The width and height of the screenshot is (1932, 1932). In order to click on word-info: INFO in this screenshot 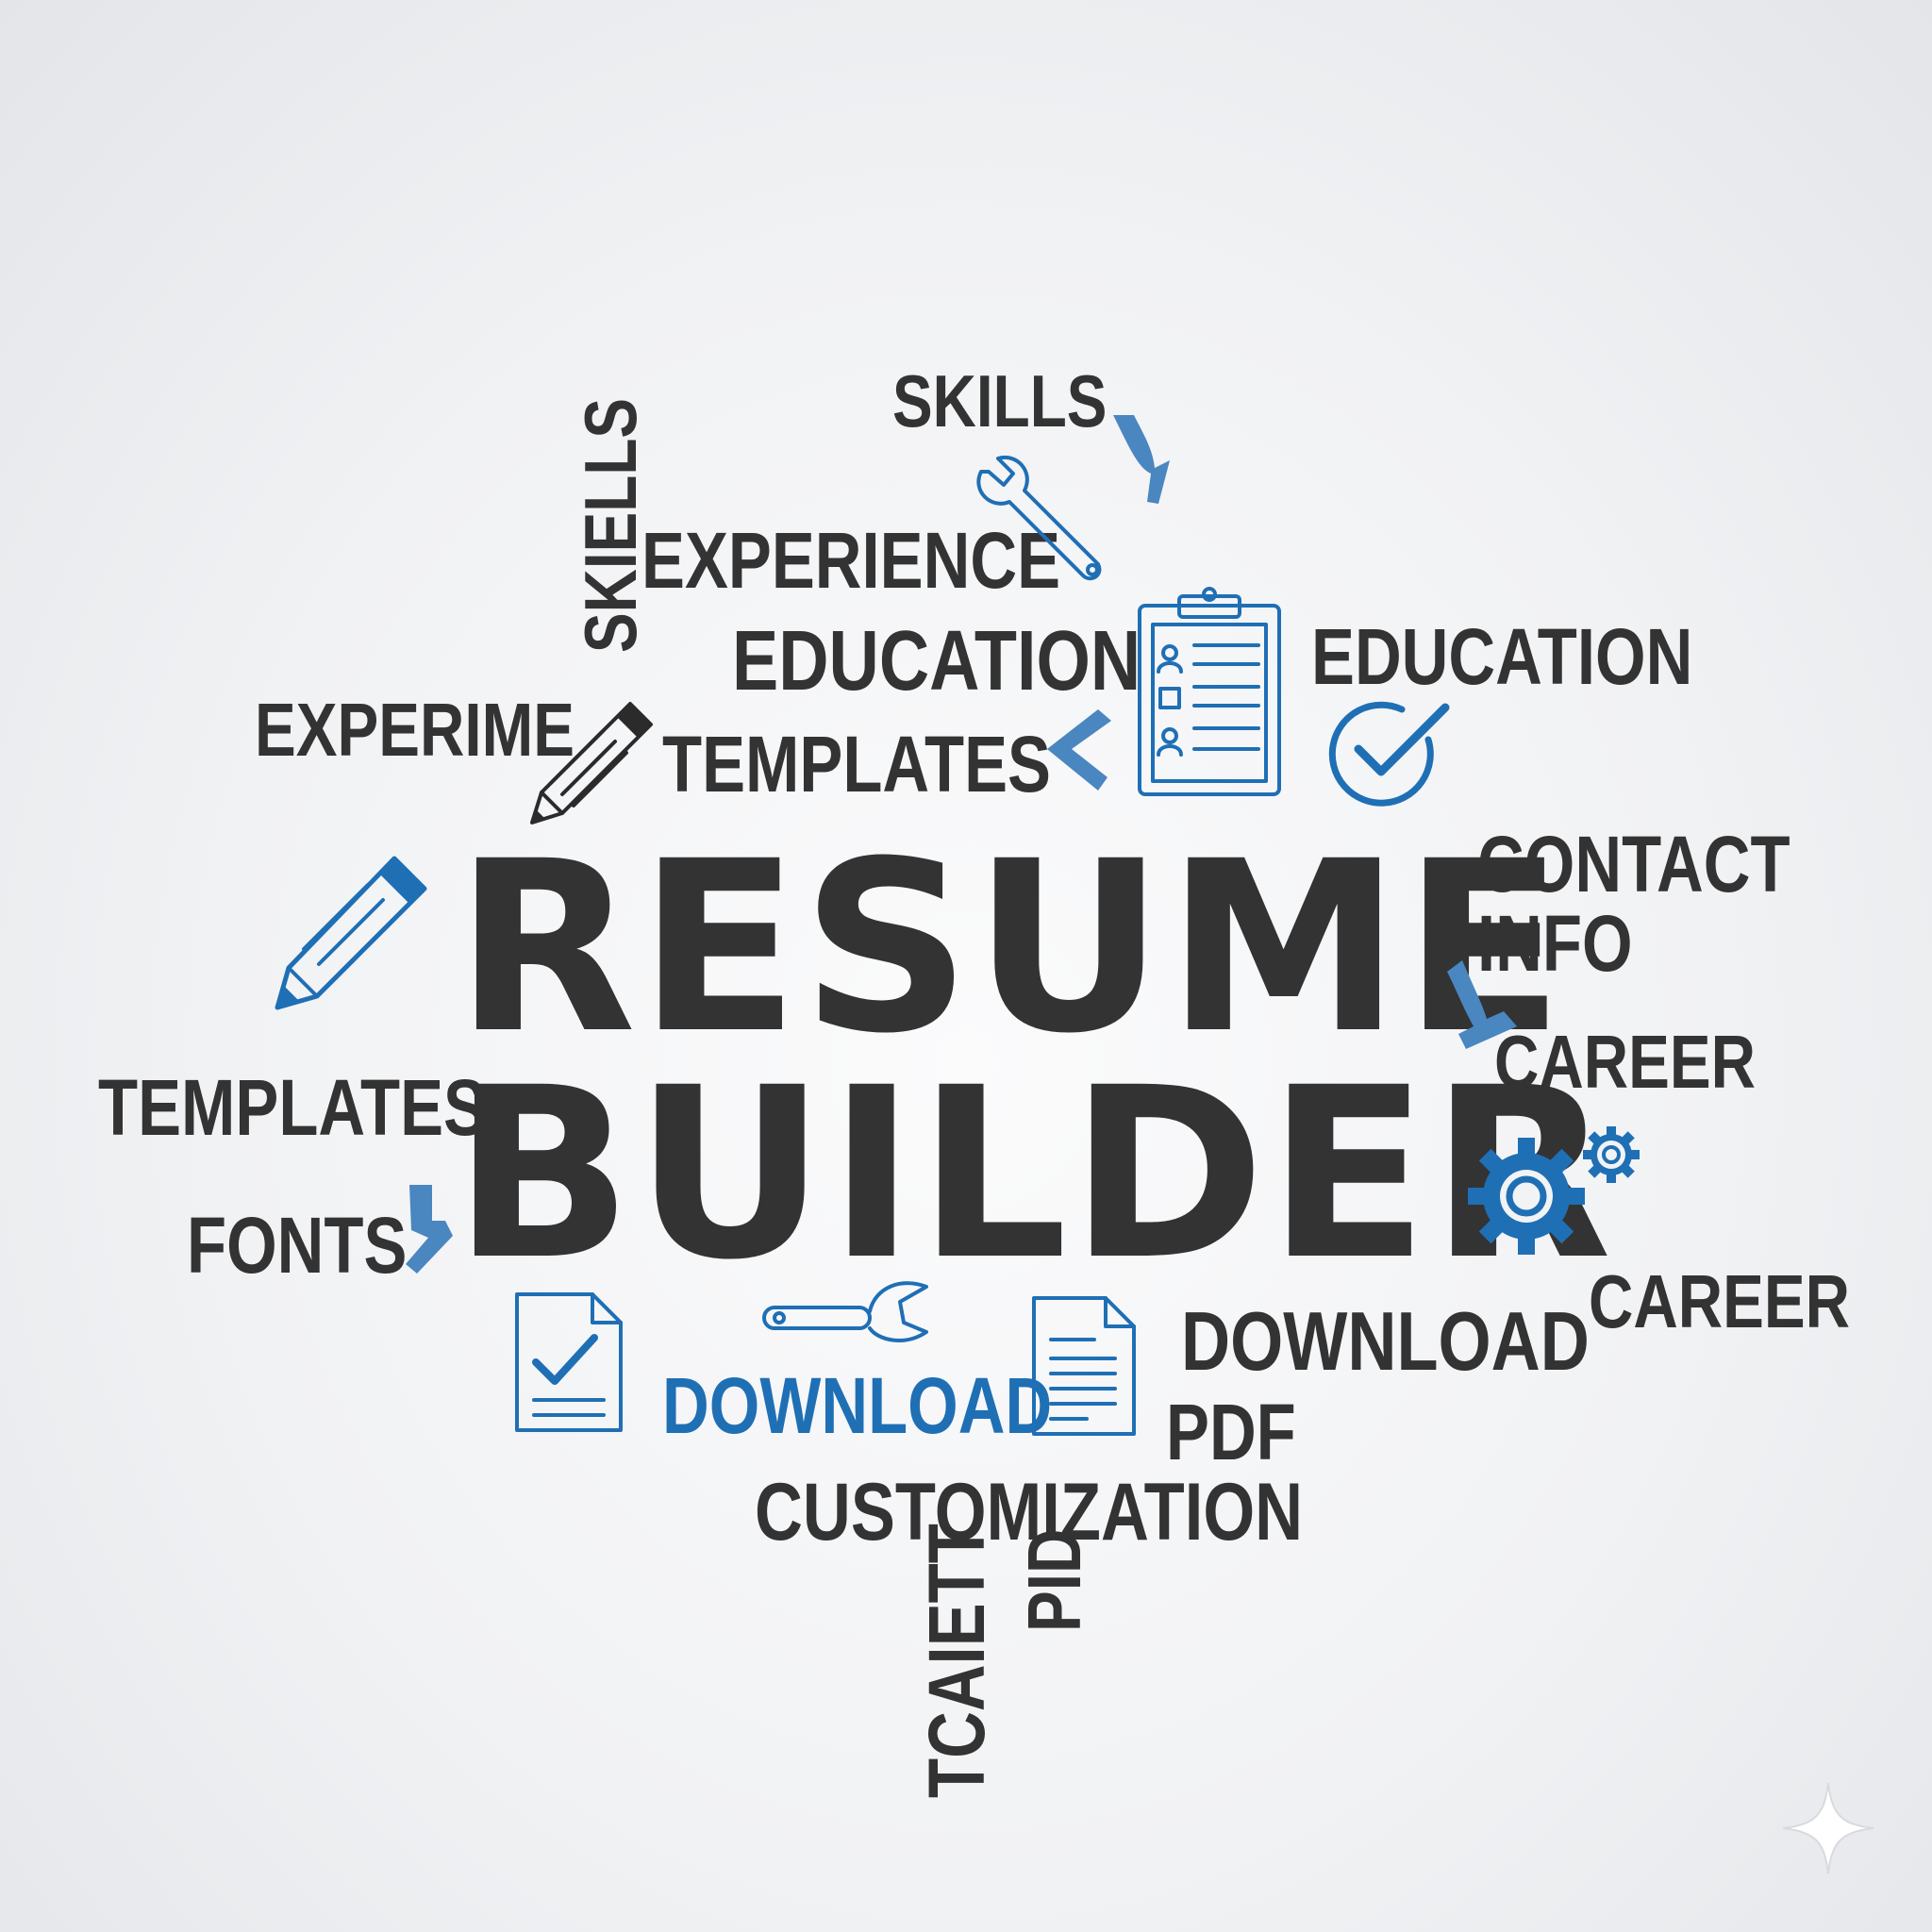, I will do `click(1555, 943)`.